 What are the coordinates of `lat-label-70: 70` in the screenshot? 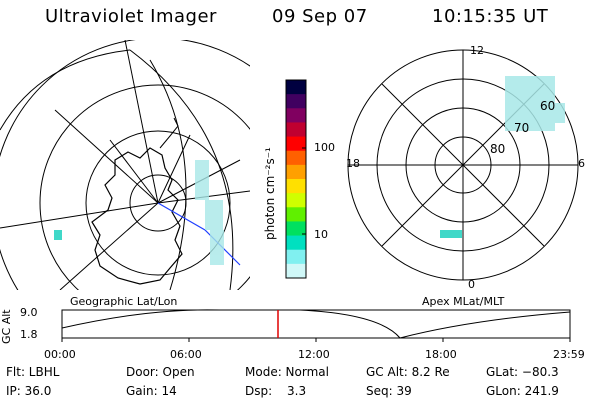 It's located at (522, 128).